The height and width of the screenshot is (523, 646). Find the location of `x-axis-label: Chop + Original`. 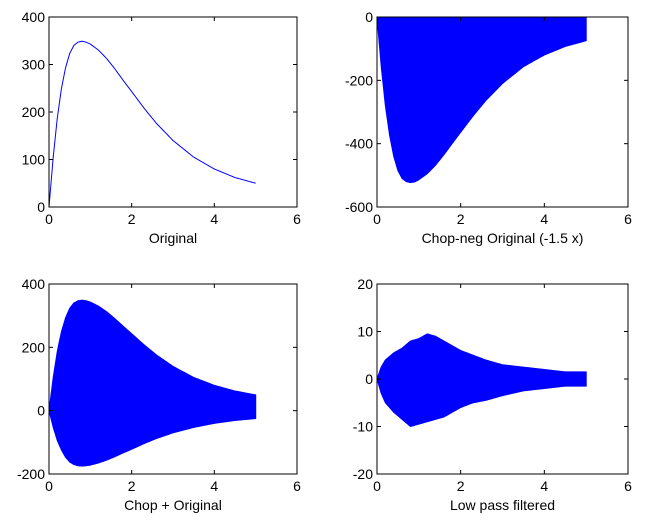

x-axis-label: Chop + Original is located at coordinates (173, 505).